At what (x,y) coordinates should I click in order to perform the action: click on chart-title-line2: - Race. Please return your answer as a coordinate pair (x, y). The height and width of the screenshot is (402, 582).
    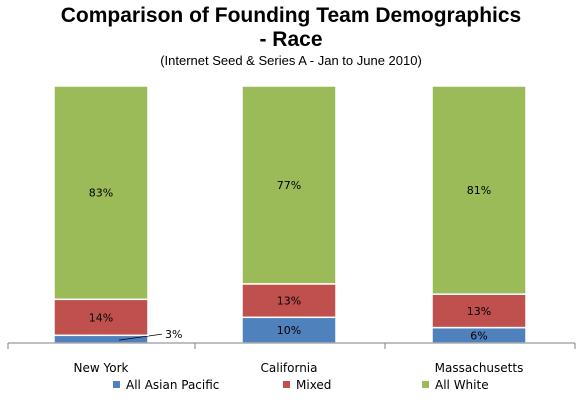
    Looking at the image, I should click on (290, 39).